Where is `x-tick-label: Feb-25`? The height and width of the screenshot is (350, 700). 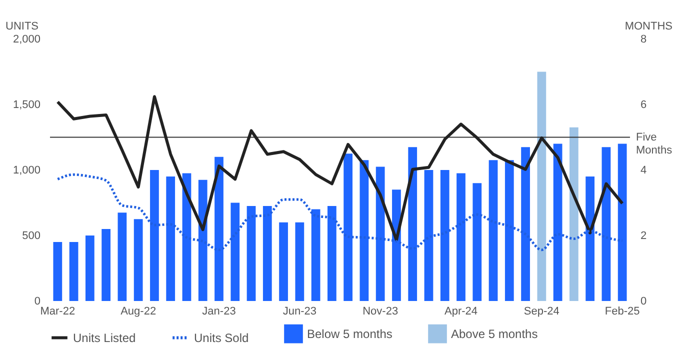
x-tick-label: Feb-25 is located at coordinates (622, 312).